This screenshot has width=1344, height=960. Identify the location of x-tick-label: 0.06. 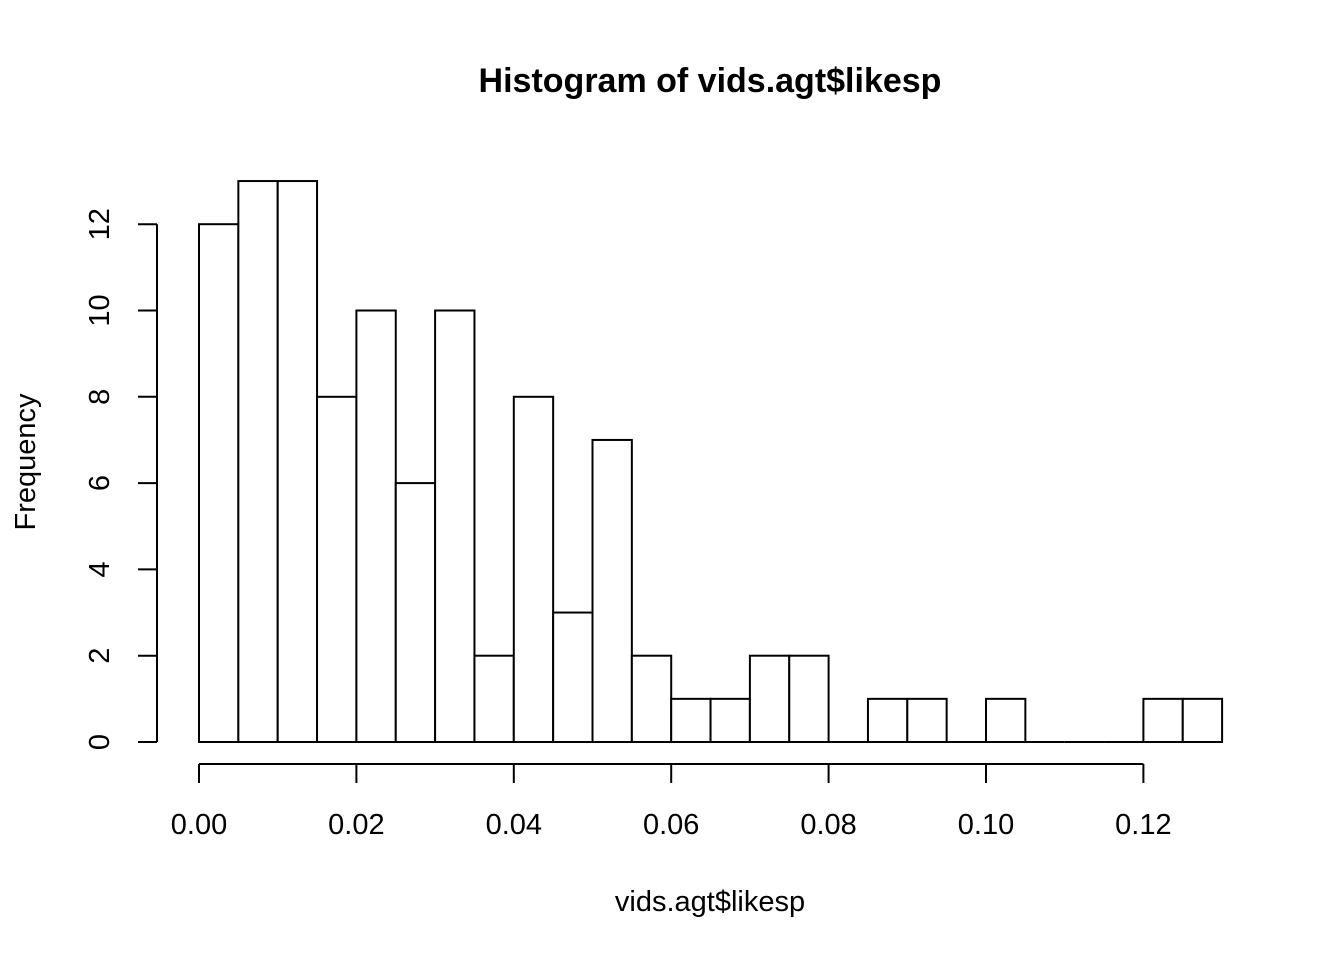
(671, 825).